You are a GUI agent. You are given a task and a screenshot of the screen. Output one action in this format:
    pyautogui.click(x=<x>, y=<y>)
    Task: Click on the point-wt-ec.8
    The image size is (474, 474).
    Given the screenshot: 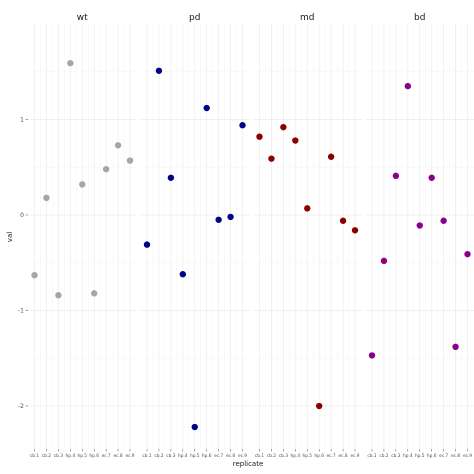 What is the action you would take?
    pyautogui.click(x=118, y=145)
    